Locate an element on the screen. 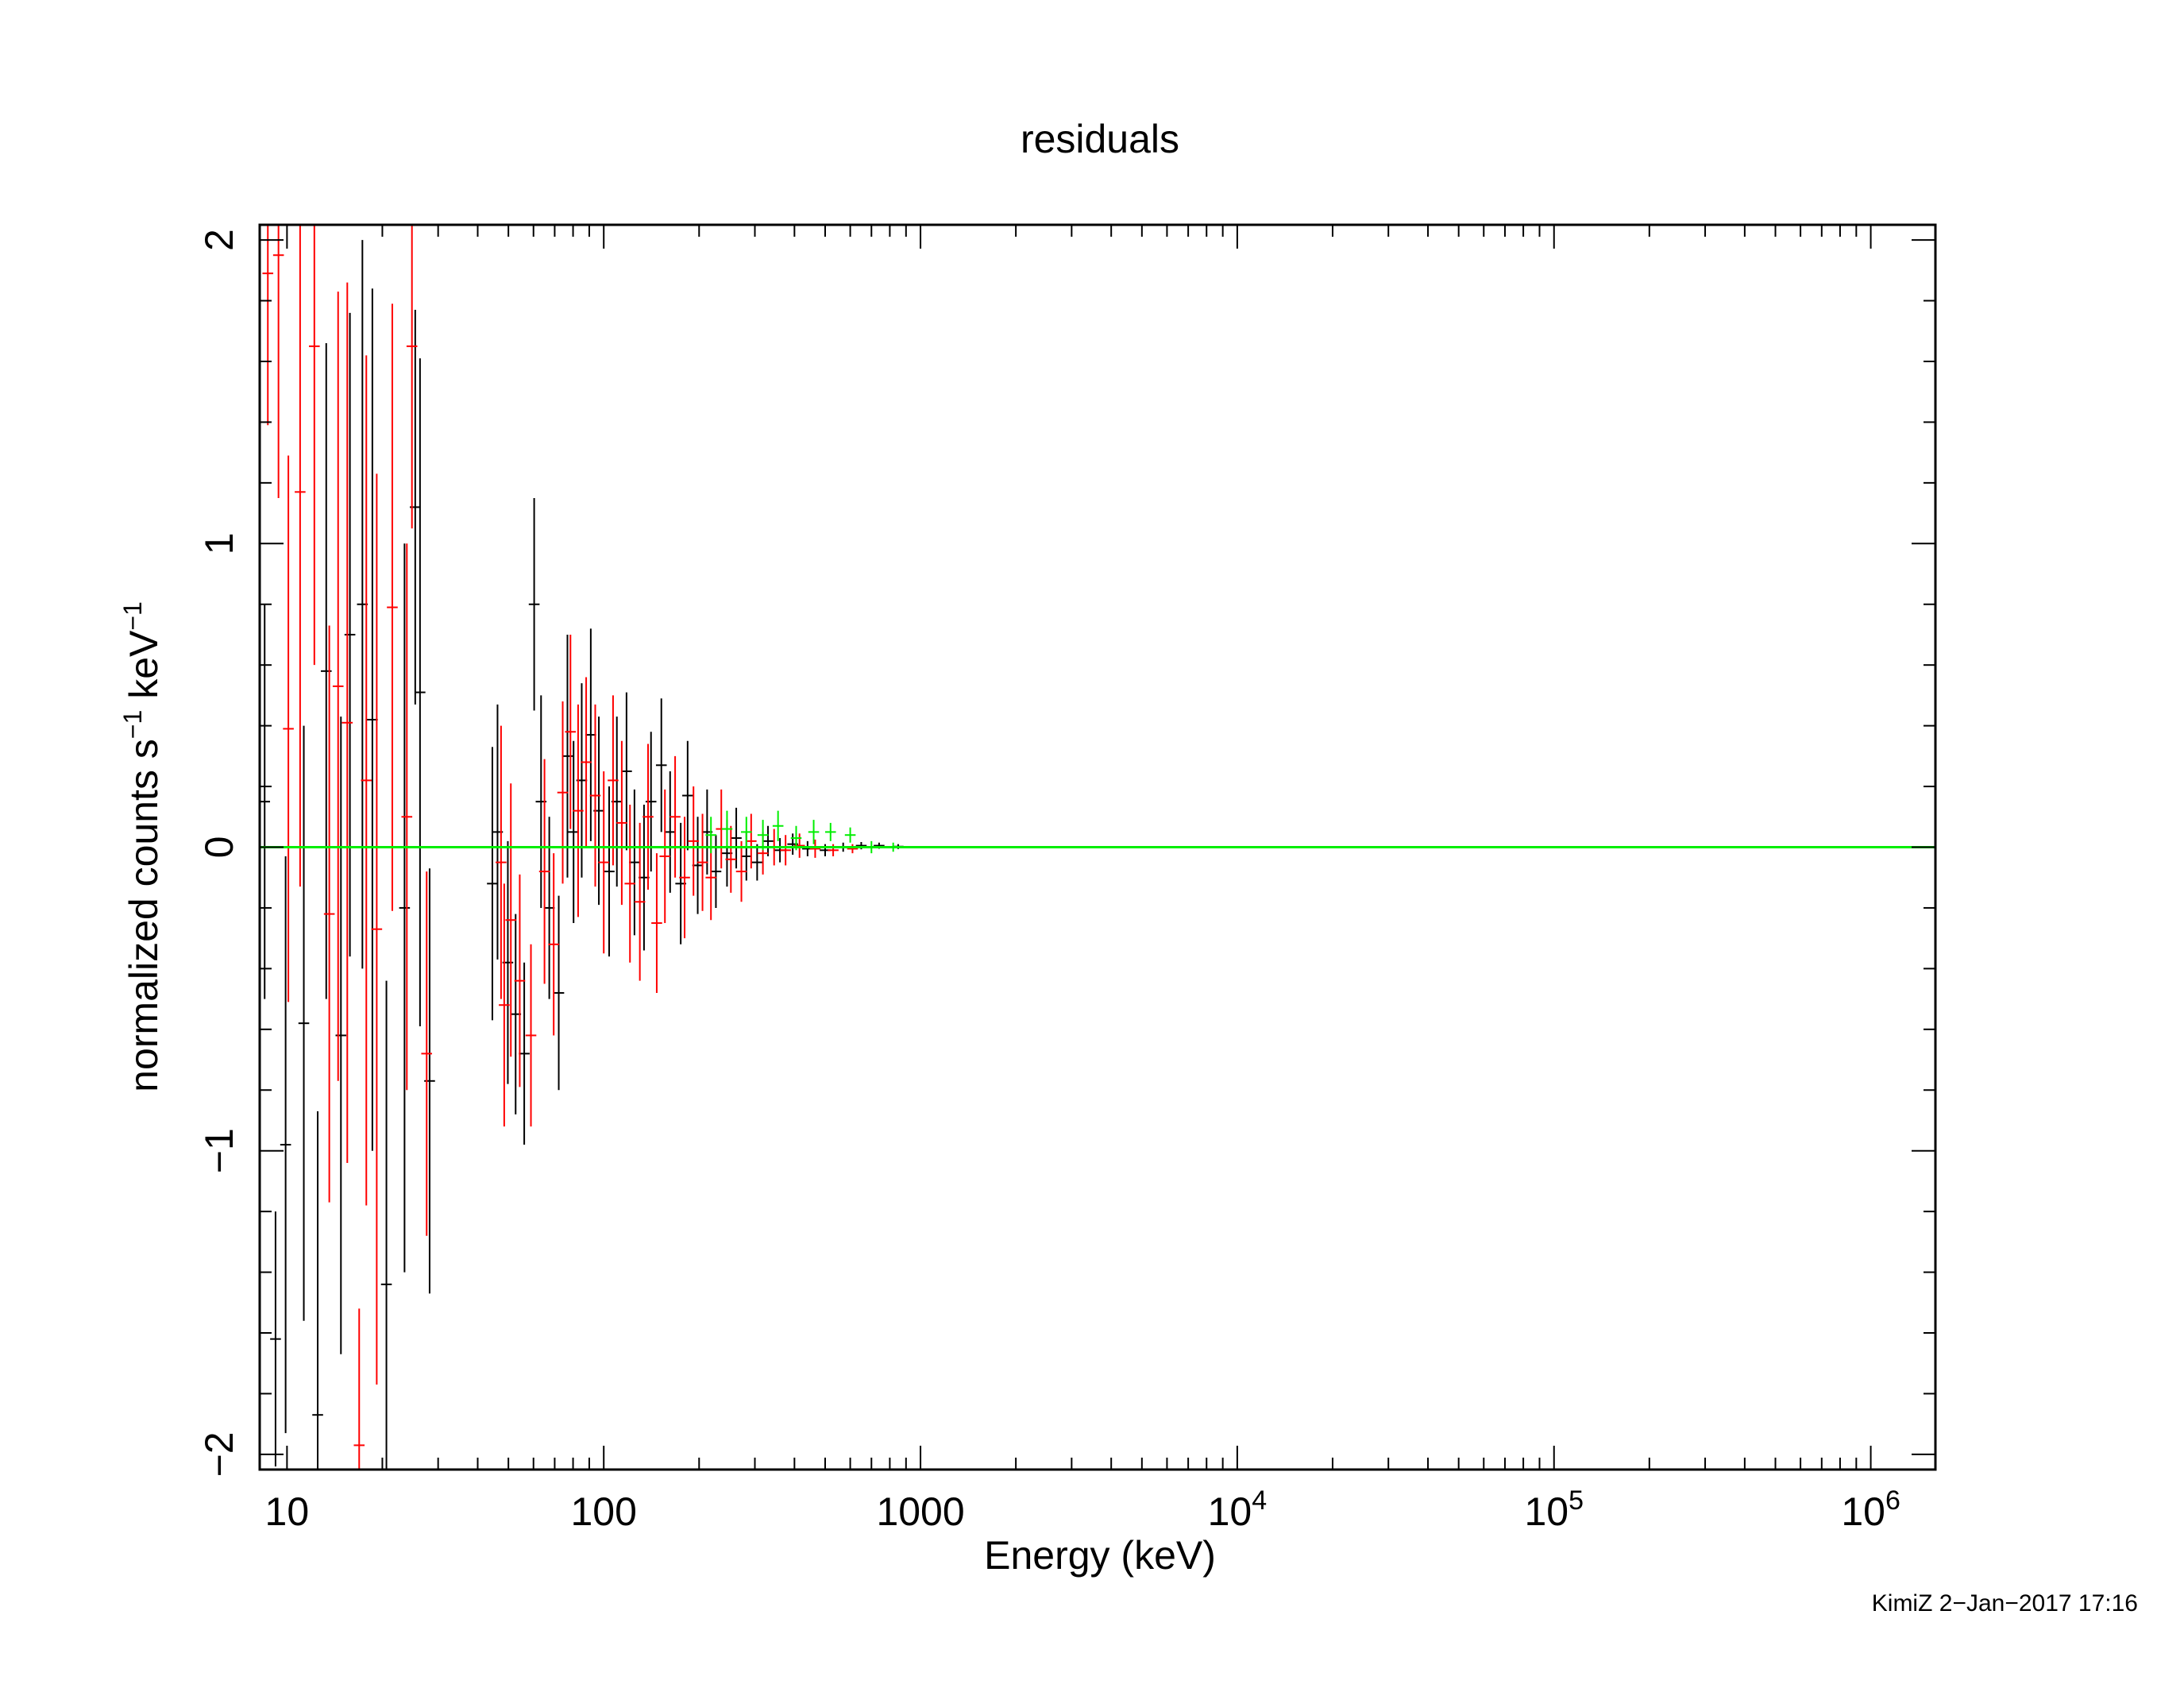  x-tick-label: 10⁵ is located at coordinates (1554, 1509).